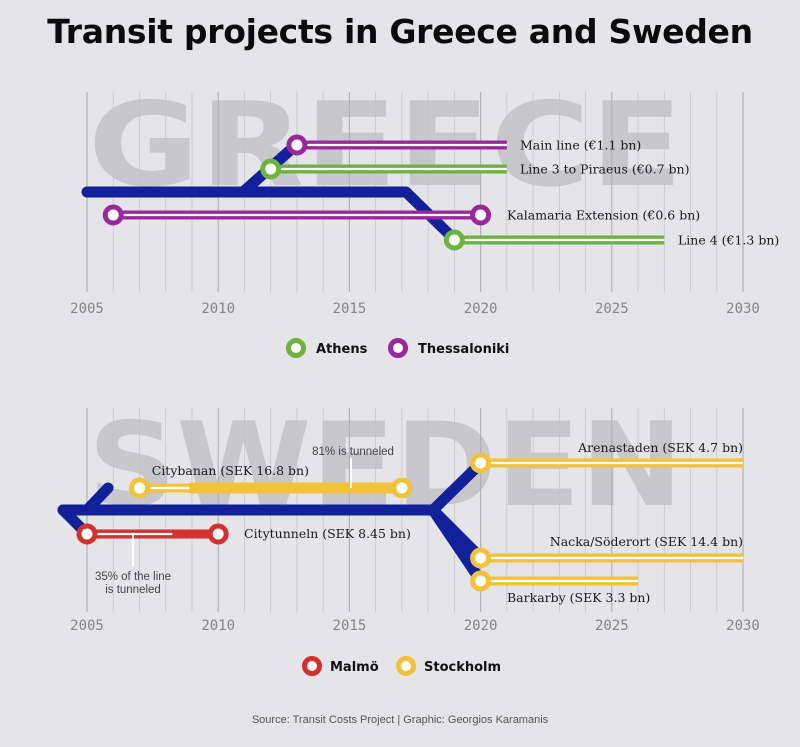 The width and height of the screenshot is (800, 747). What do you see at coordinates (580, 145) in the screenshot?
I see `project-label: Main line (€1.1 bn)` at bounding box center [580, 145].